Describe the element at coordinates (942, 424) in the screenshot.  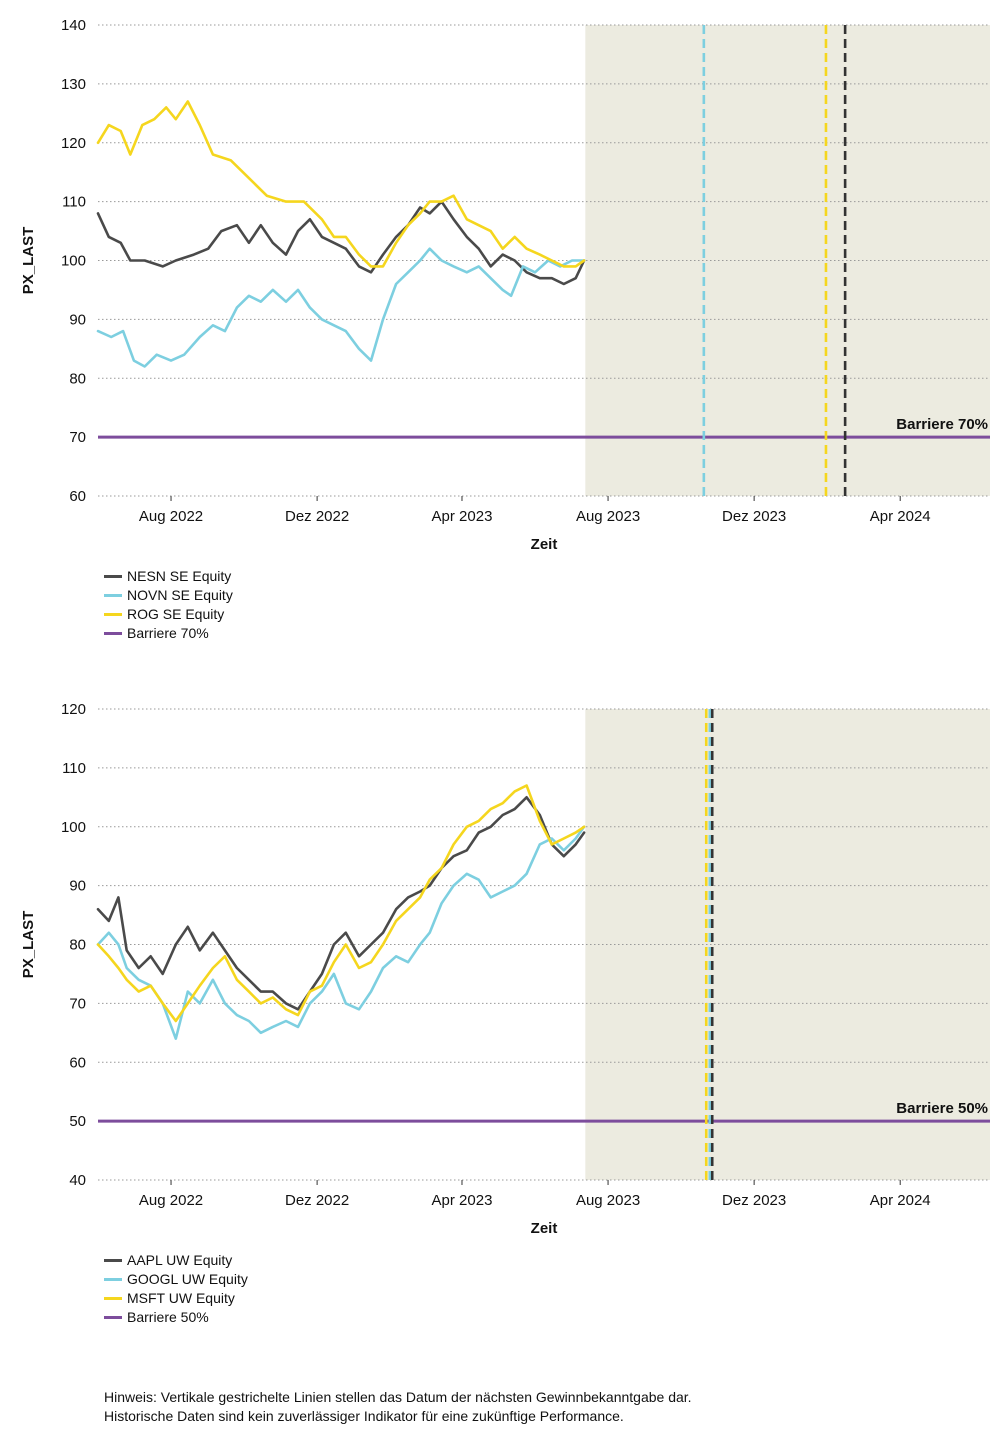
I see `c1-barrier-label: Barriere 70%` at that location.